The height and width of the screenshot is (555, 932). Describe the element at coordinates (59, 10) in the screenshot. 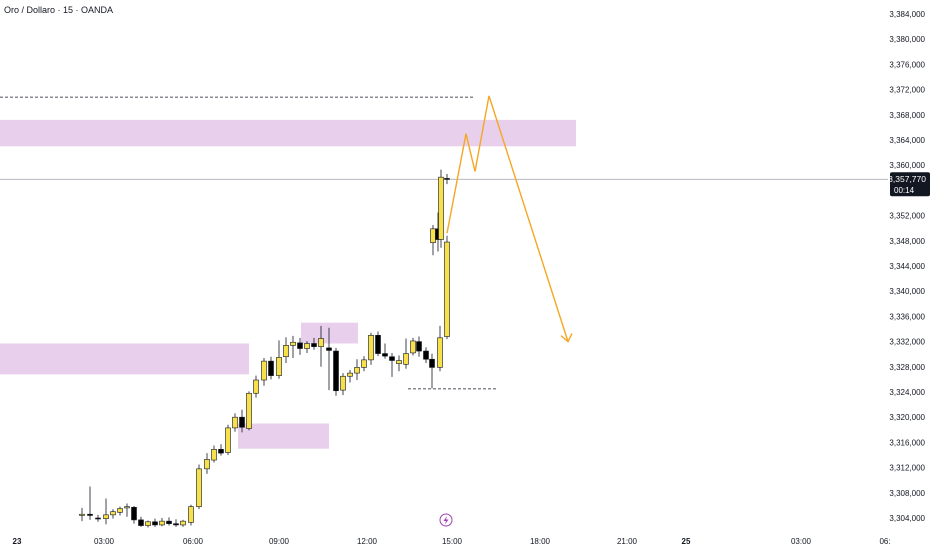

I see `chart-title: Oro / Dollaro · 15 · OANDA` at that location.